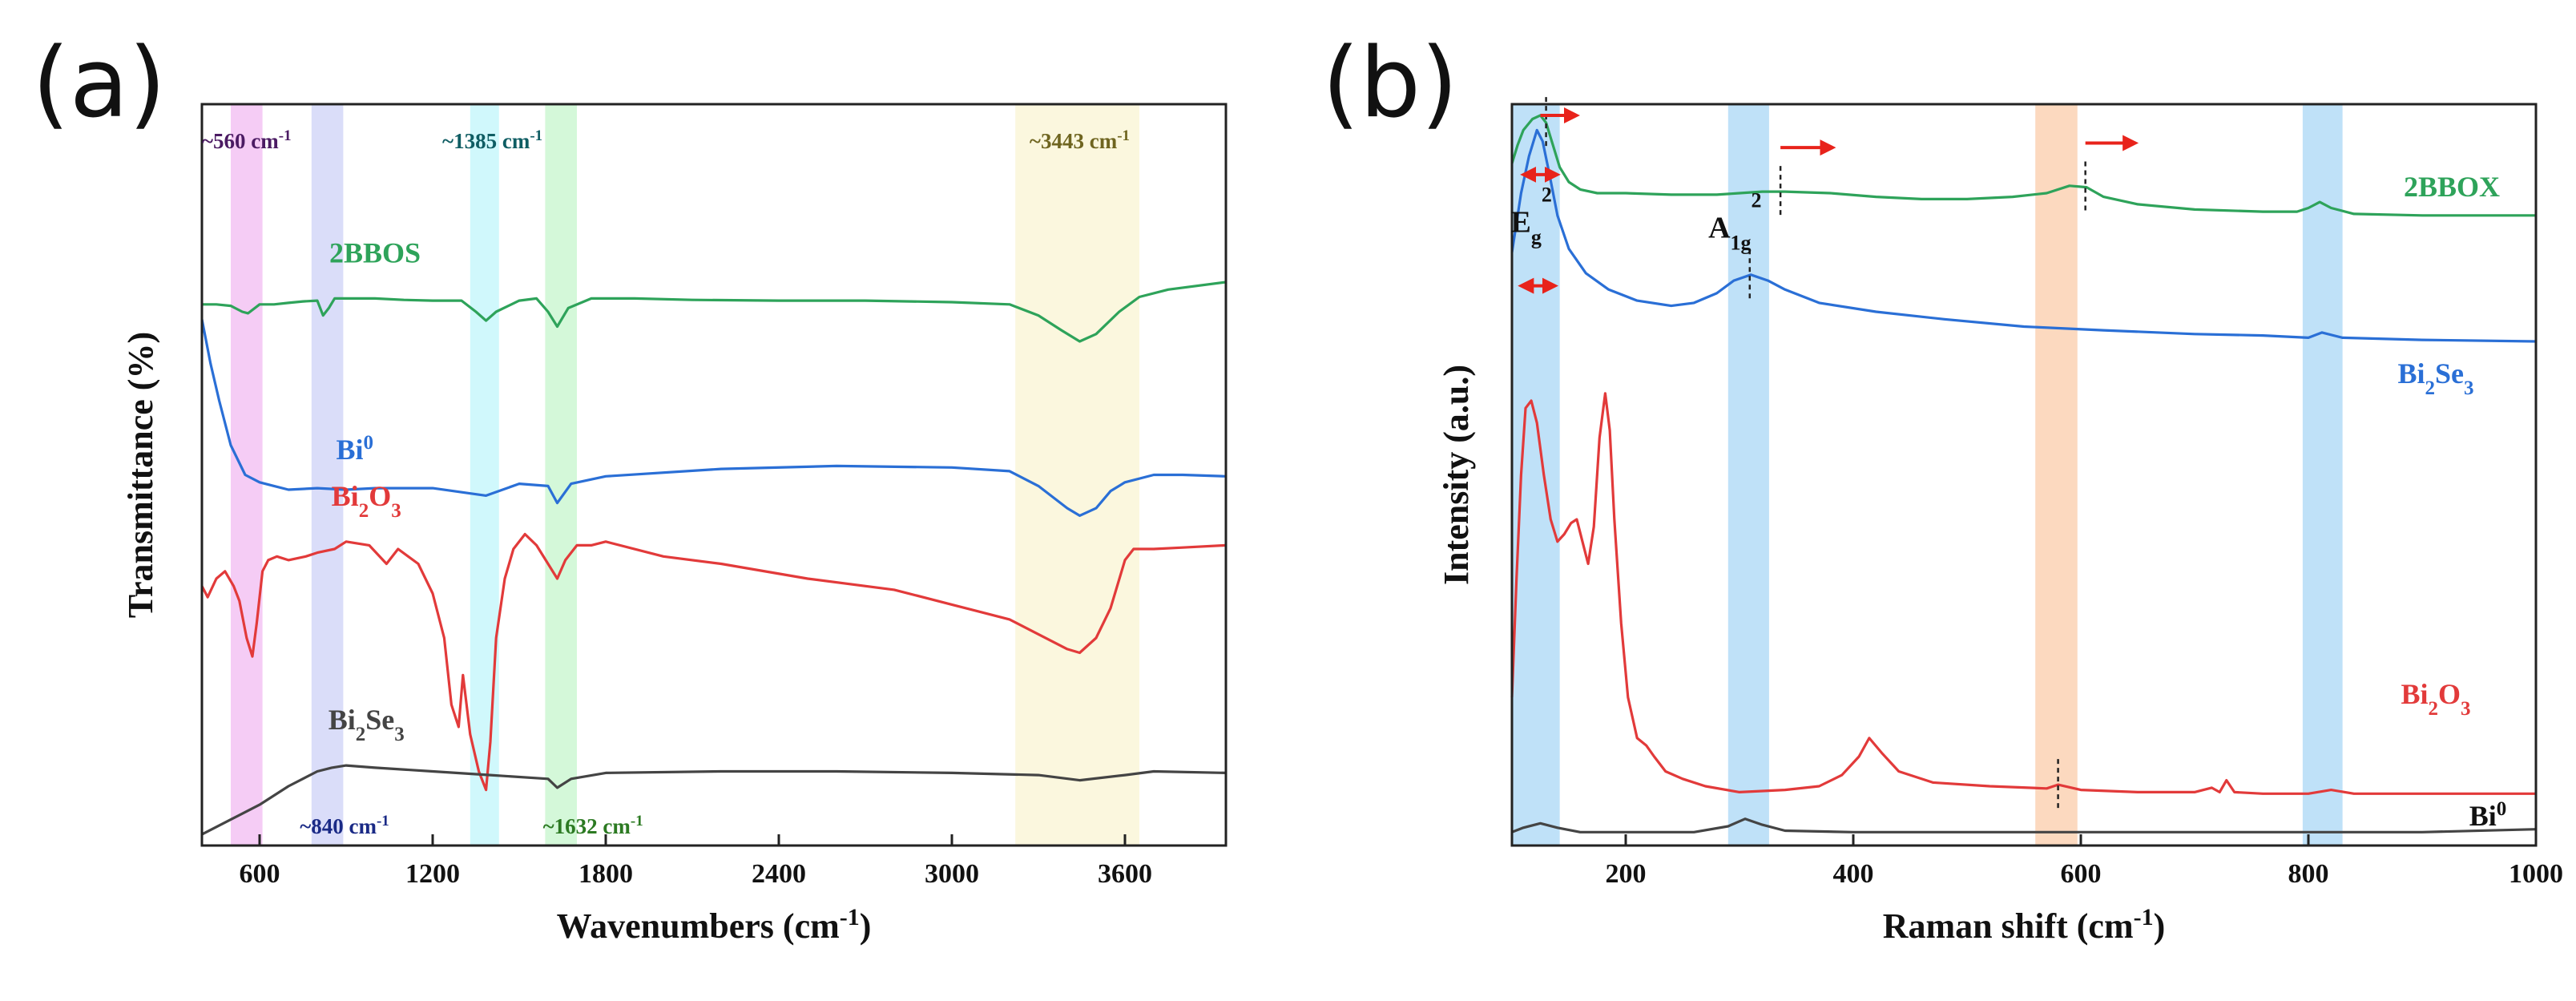 Image resolution: width=2576 pixels, height=1001 pixels. Describe the element at coordinates (2536, 874) in the screenshot. I see `x-tick-label: 1000` at that location.